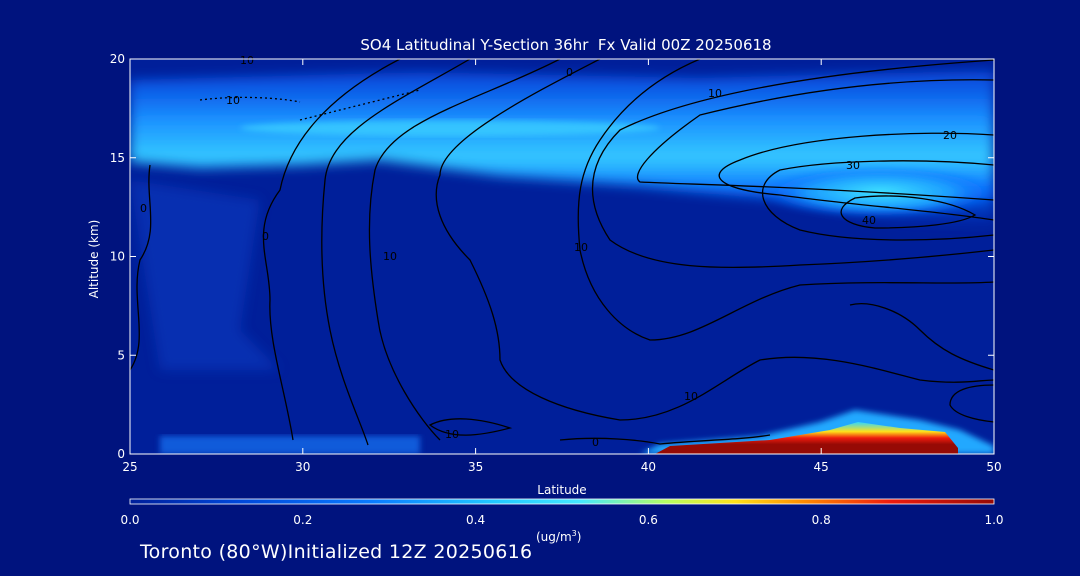 The height and width of the screenshot is (576, 1080). Describe the element at coordinates (450, 128) in the screenshot. I see `upper-thin-core` at that location.